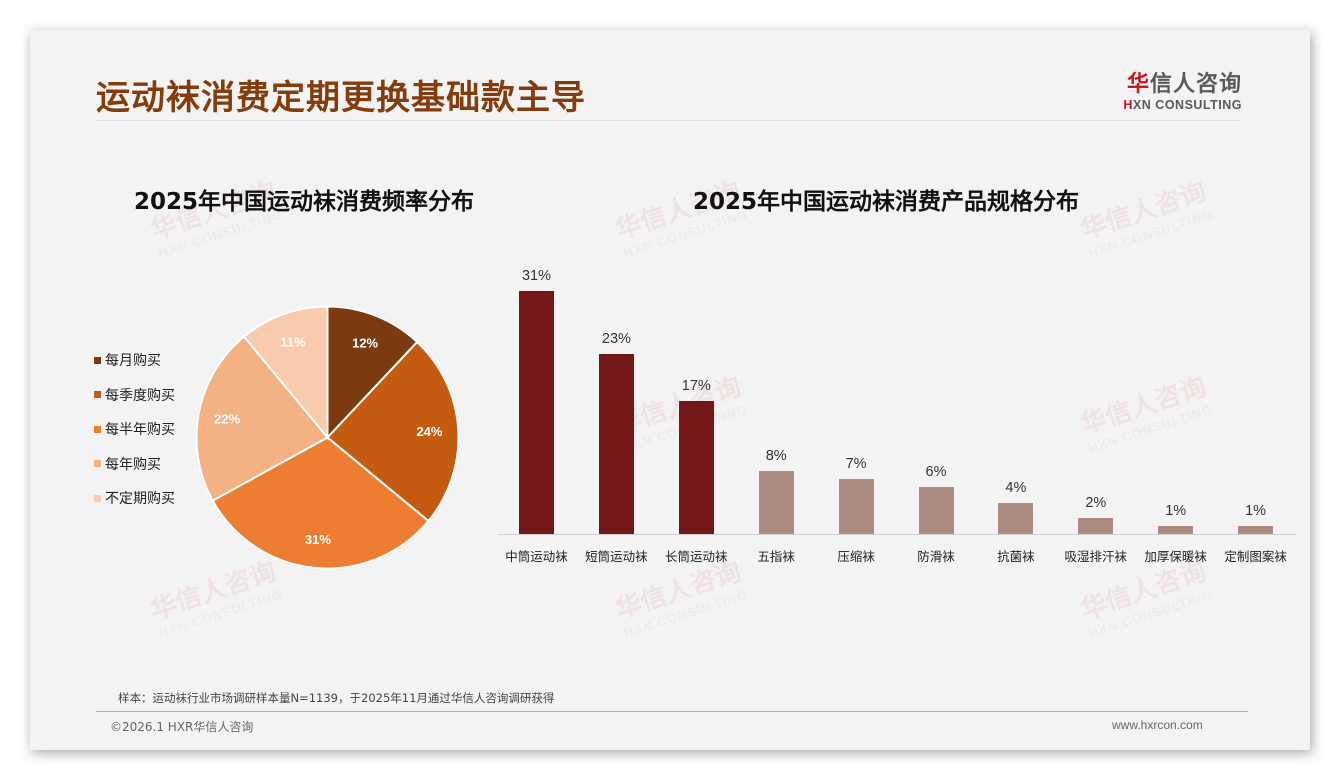  I want to click on legend-item: 每月购买, so click(134, 360).